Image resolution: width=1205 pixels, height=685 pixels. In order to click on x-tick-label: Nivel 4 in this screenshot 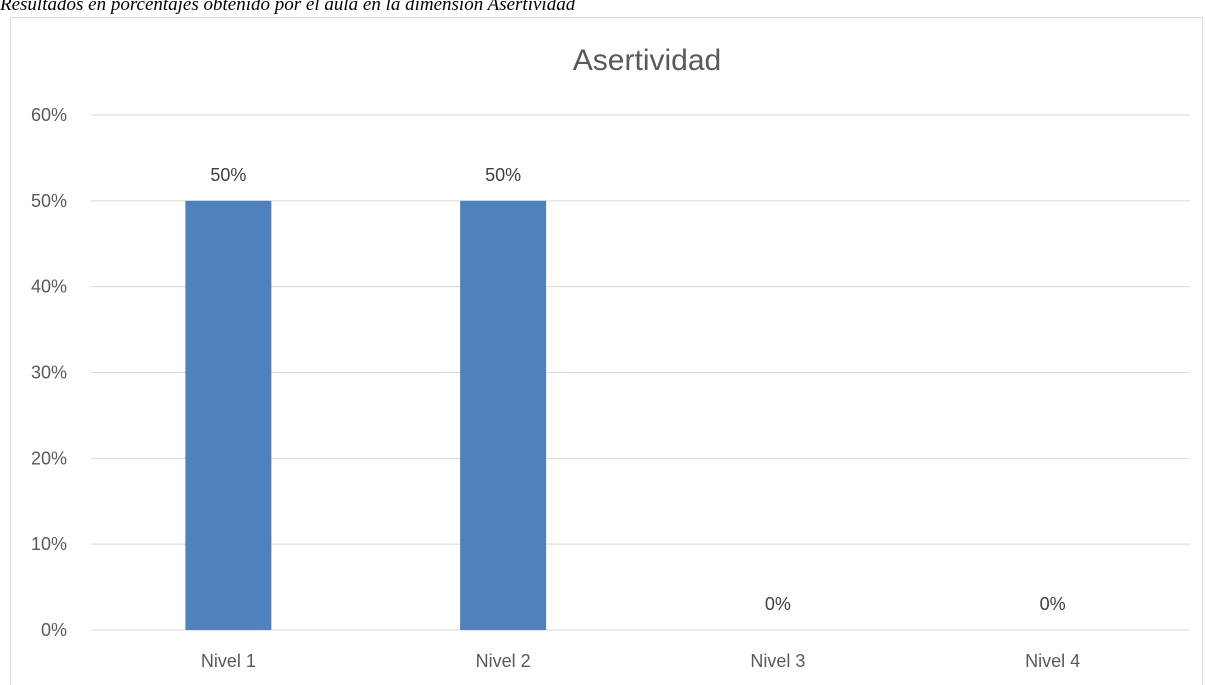, I will do `click(1052, 661)`.